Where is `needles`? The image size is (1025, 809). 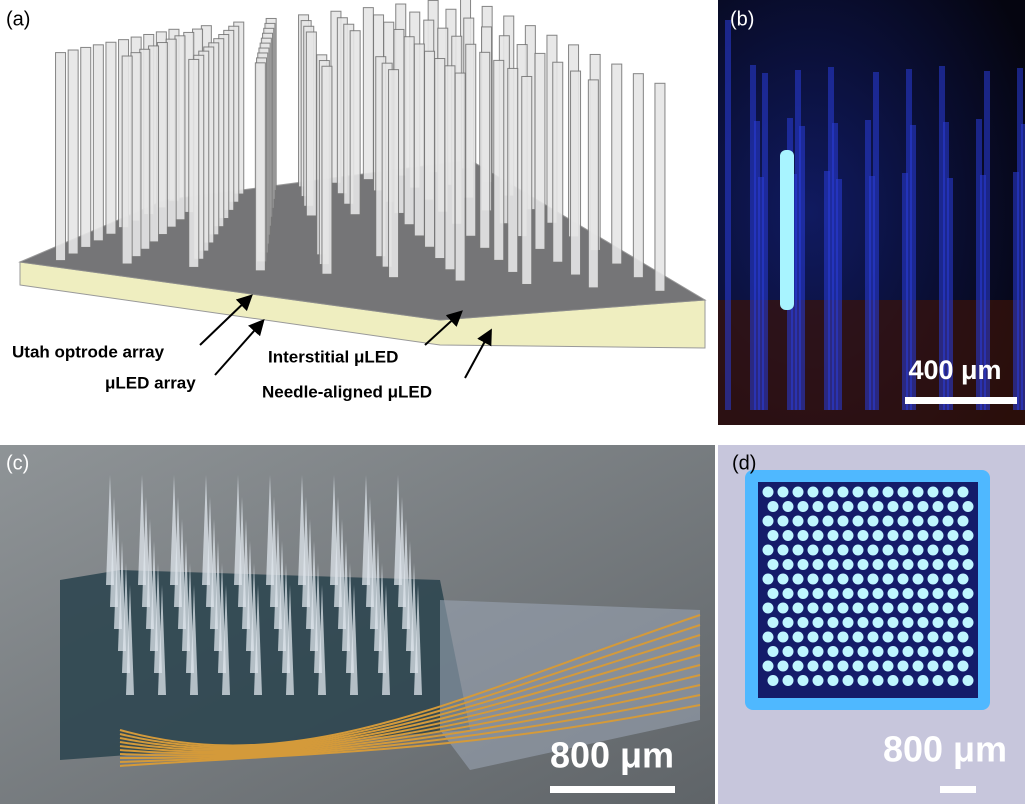
needles is located at coordinates (264, 585).